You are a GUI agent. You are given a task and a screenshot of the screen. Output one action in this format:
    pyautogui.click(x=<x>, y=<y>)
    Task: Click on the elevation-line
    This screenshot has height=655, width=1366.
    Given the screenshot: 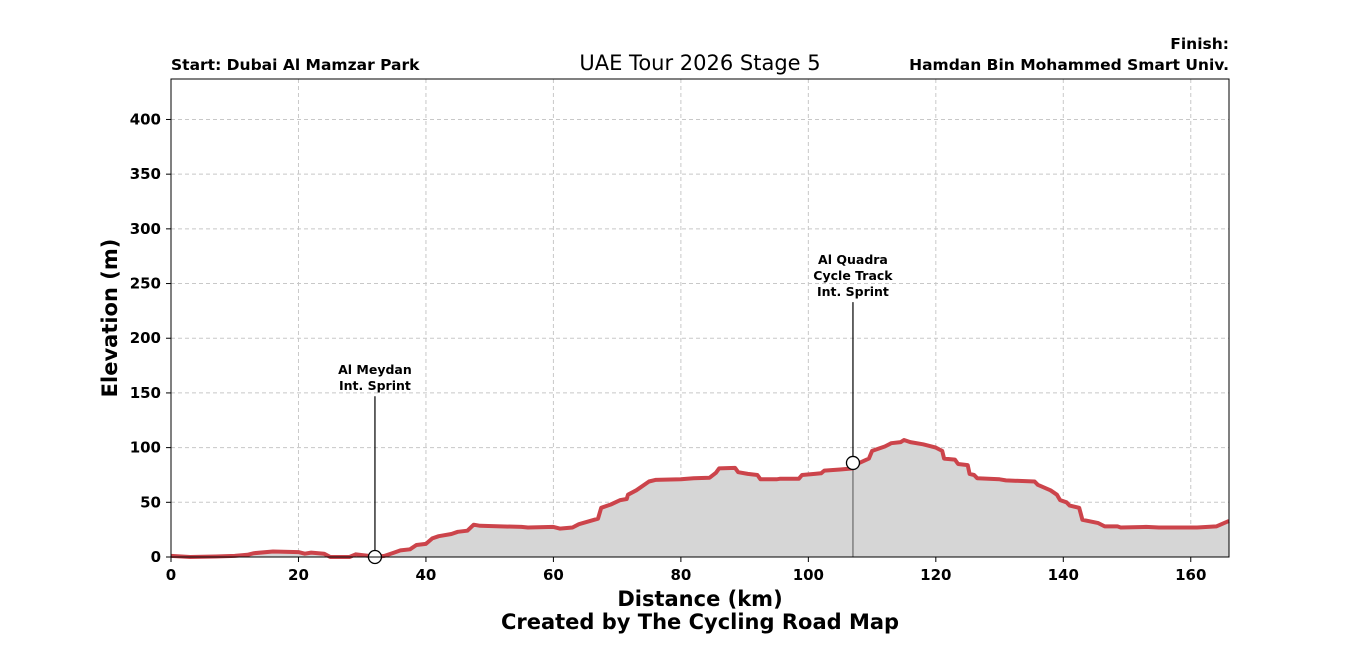 What is the action you would take?
    pyautogui.click(x=700, y=498)
    